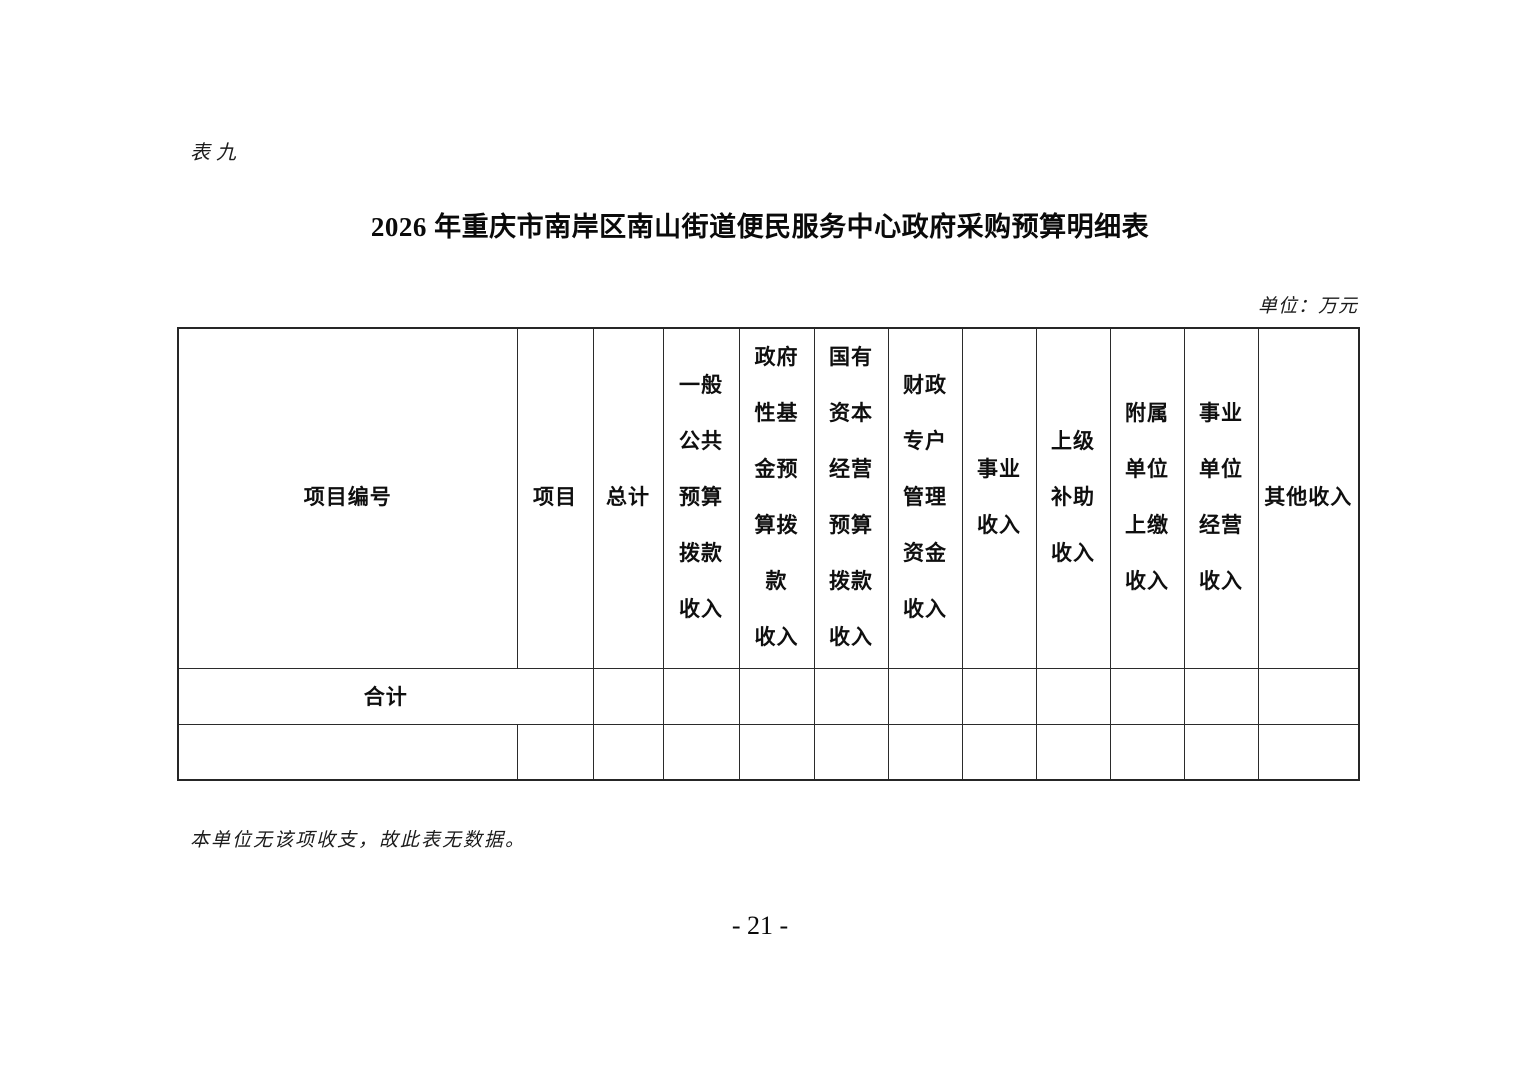  I want to click on page-number: - 21 -, so click(760, 925).